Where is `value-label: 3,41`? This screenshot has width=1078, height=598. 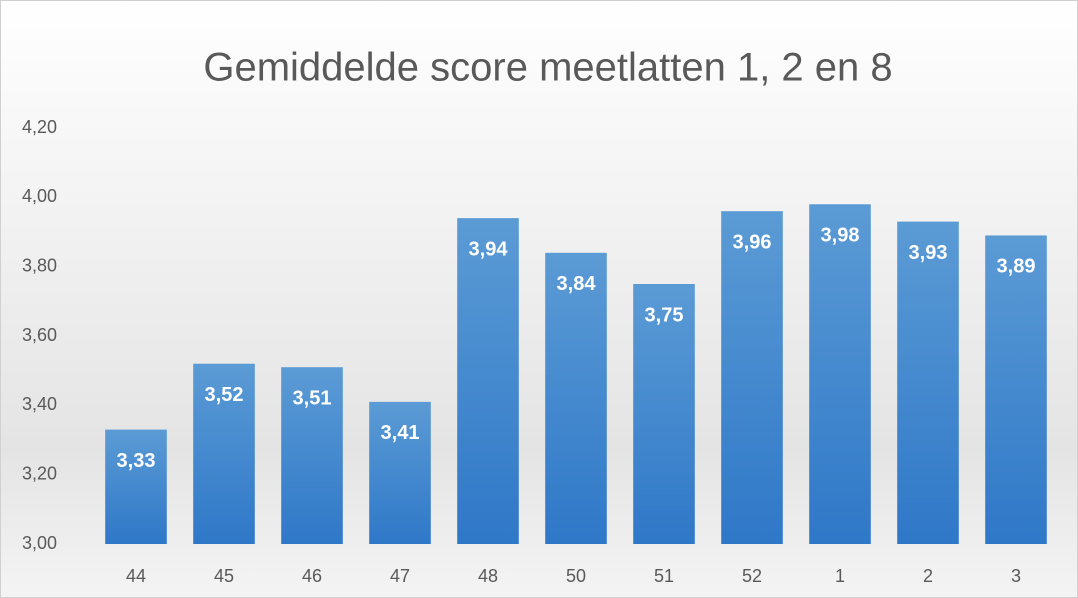 value-label: 3,41 is located at coordinates (400, 433).